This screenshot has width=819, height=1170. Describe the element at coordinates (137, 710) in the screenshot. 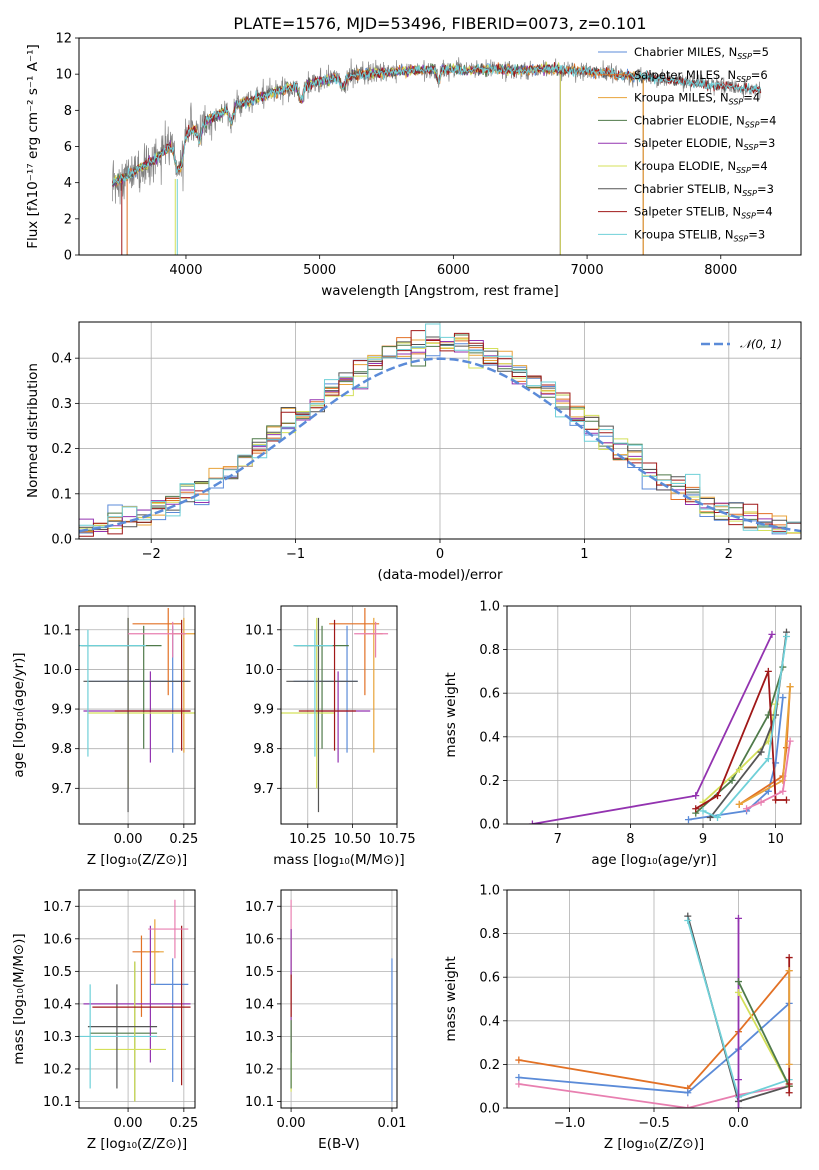

I see `age_vs_Z-plot-area` at that location.